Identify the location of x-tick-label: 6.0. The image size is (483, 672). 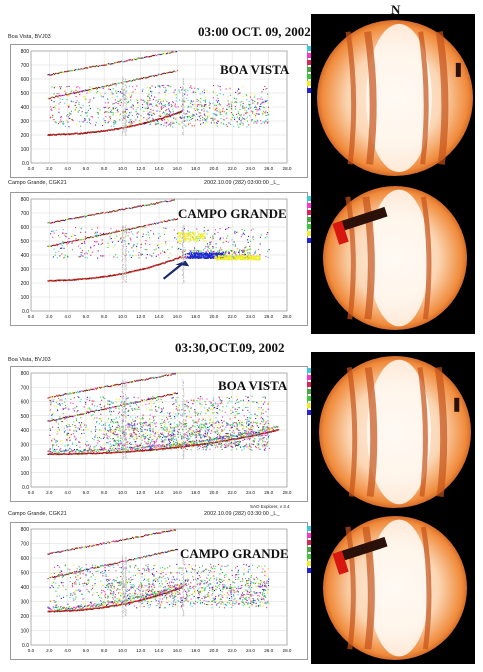
(86, 650).